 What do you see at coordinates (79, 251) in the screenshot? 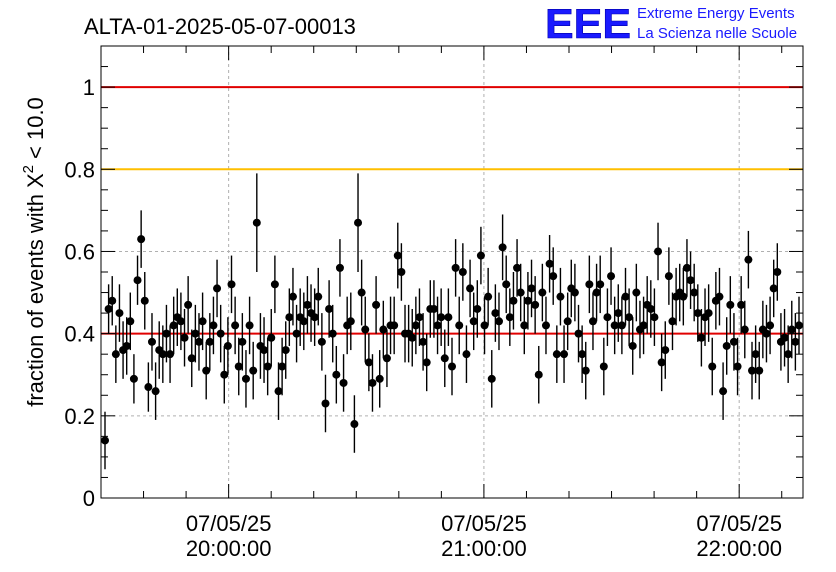
I see `y-tick-label: 0.6` at bounding box center [79, 251].